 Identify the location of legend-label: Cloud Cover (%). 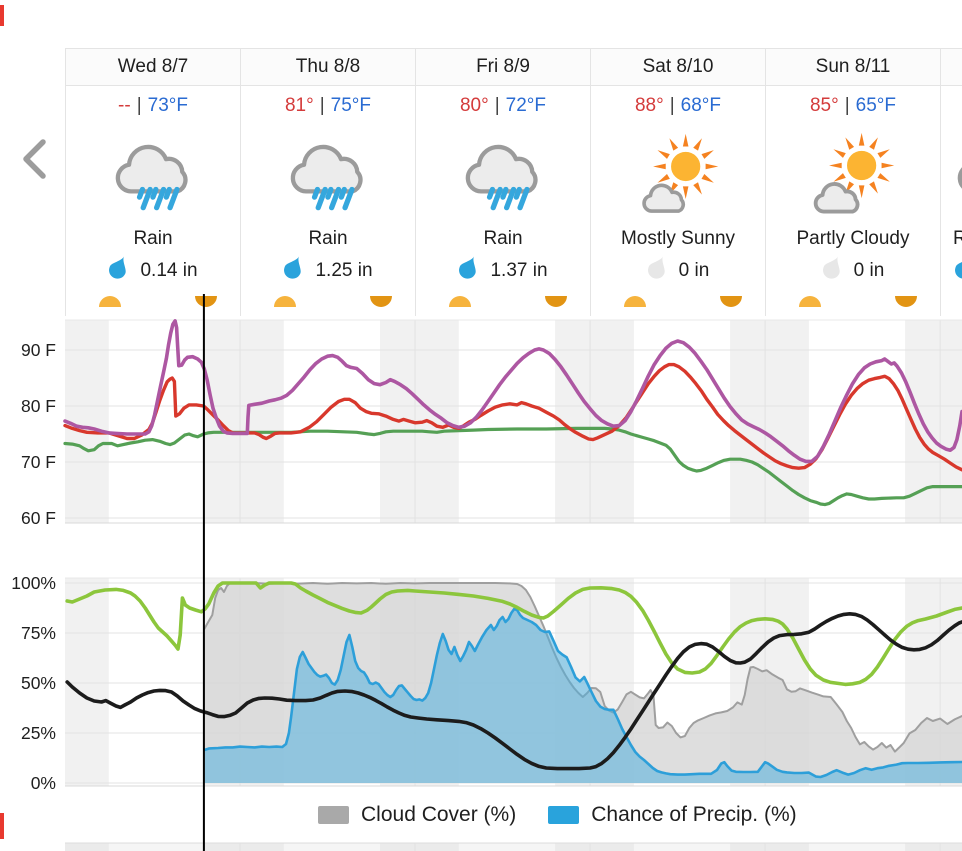
(439, 814).